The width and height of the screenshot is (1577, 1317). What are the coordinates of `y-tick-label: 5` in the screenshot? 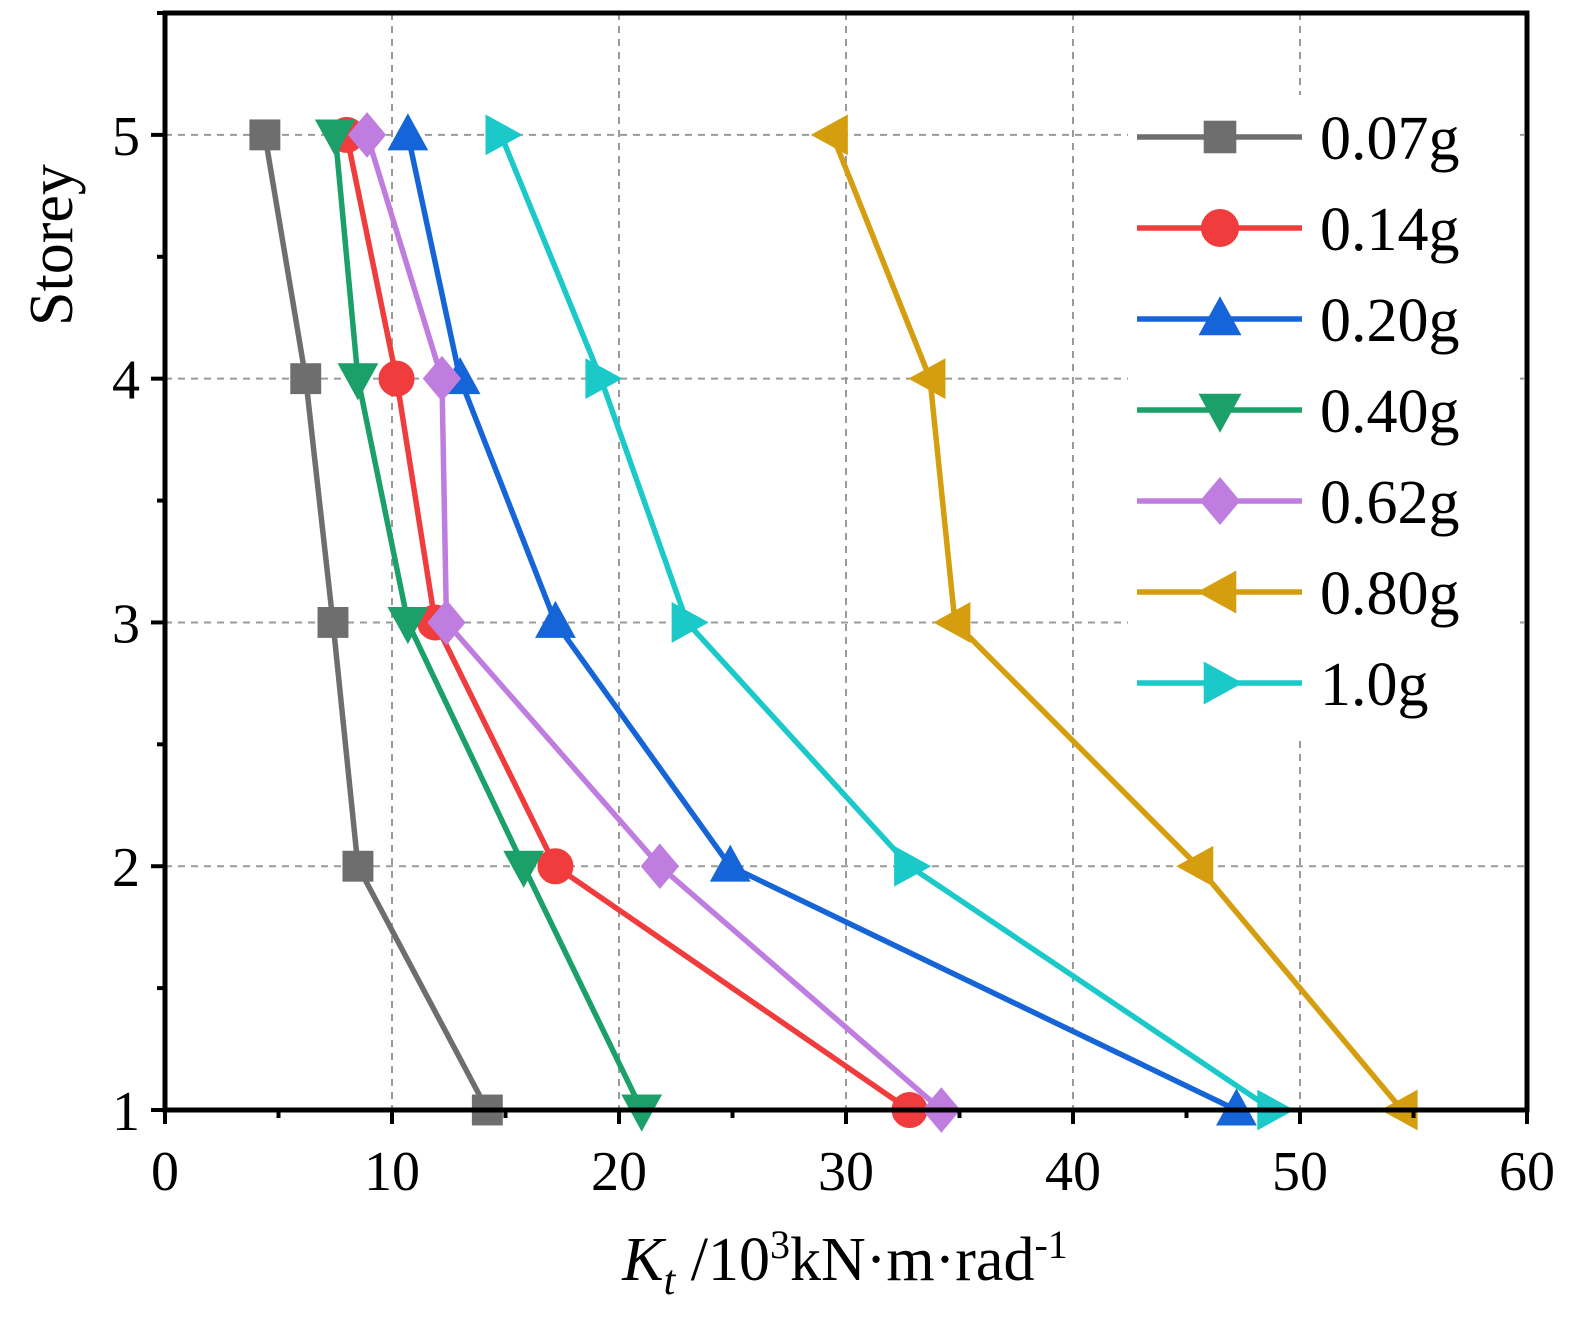 It's located at (126, 137).